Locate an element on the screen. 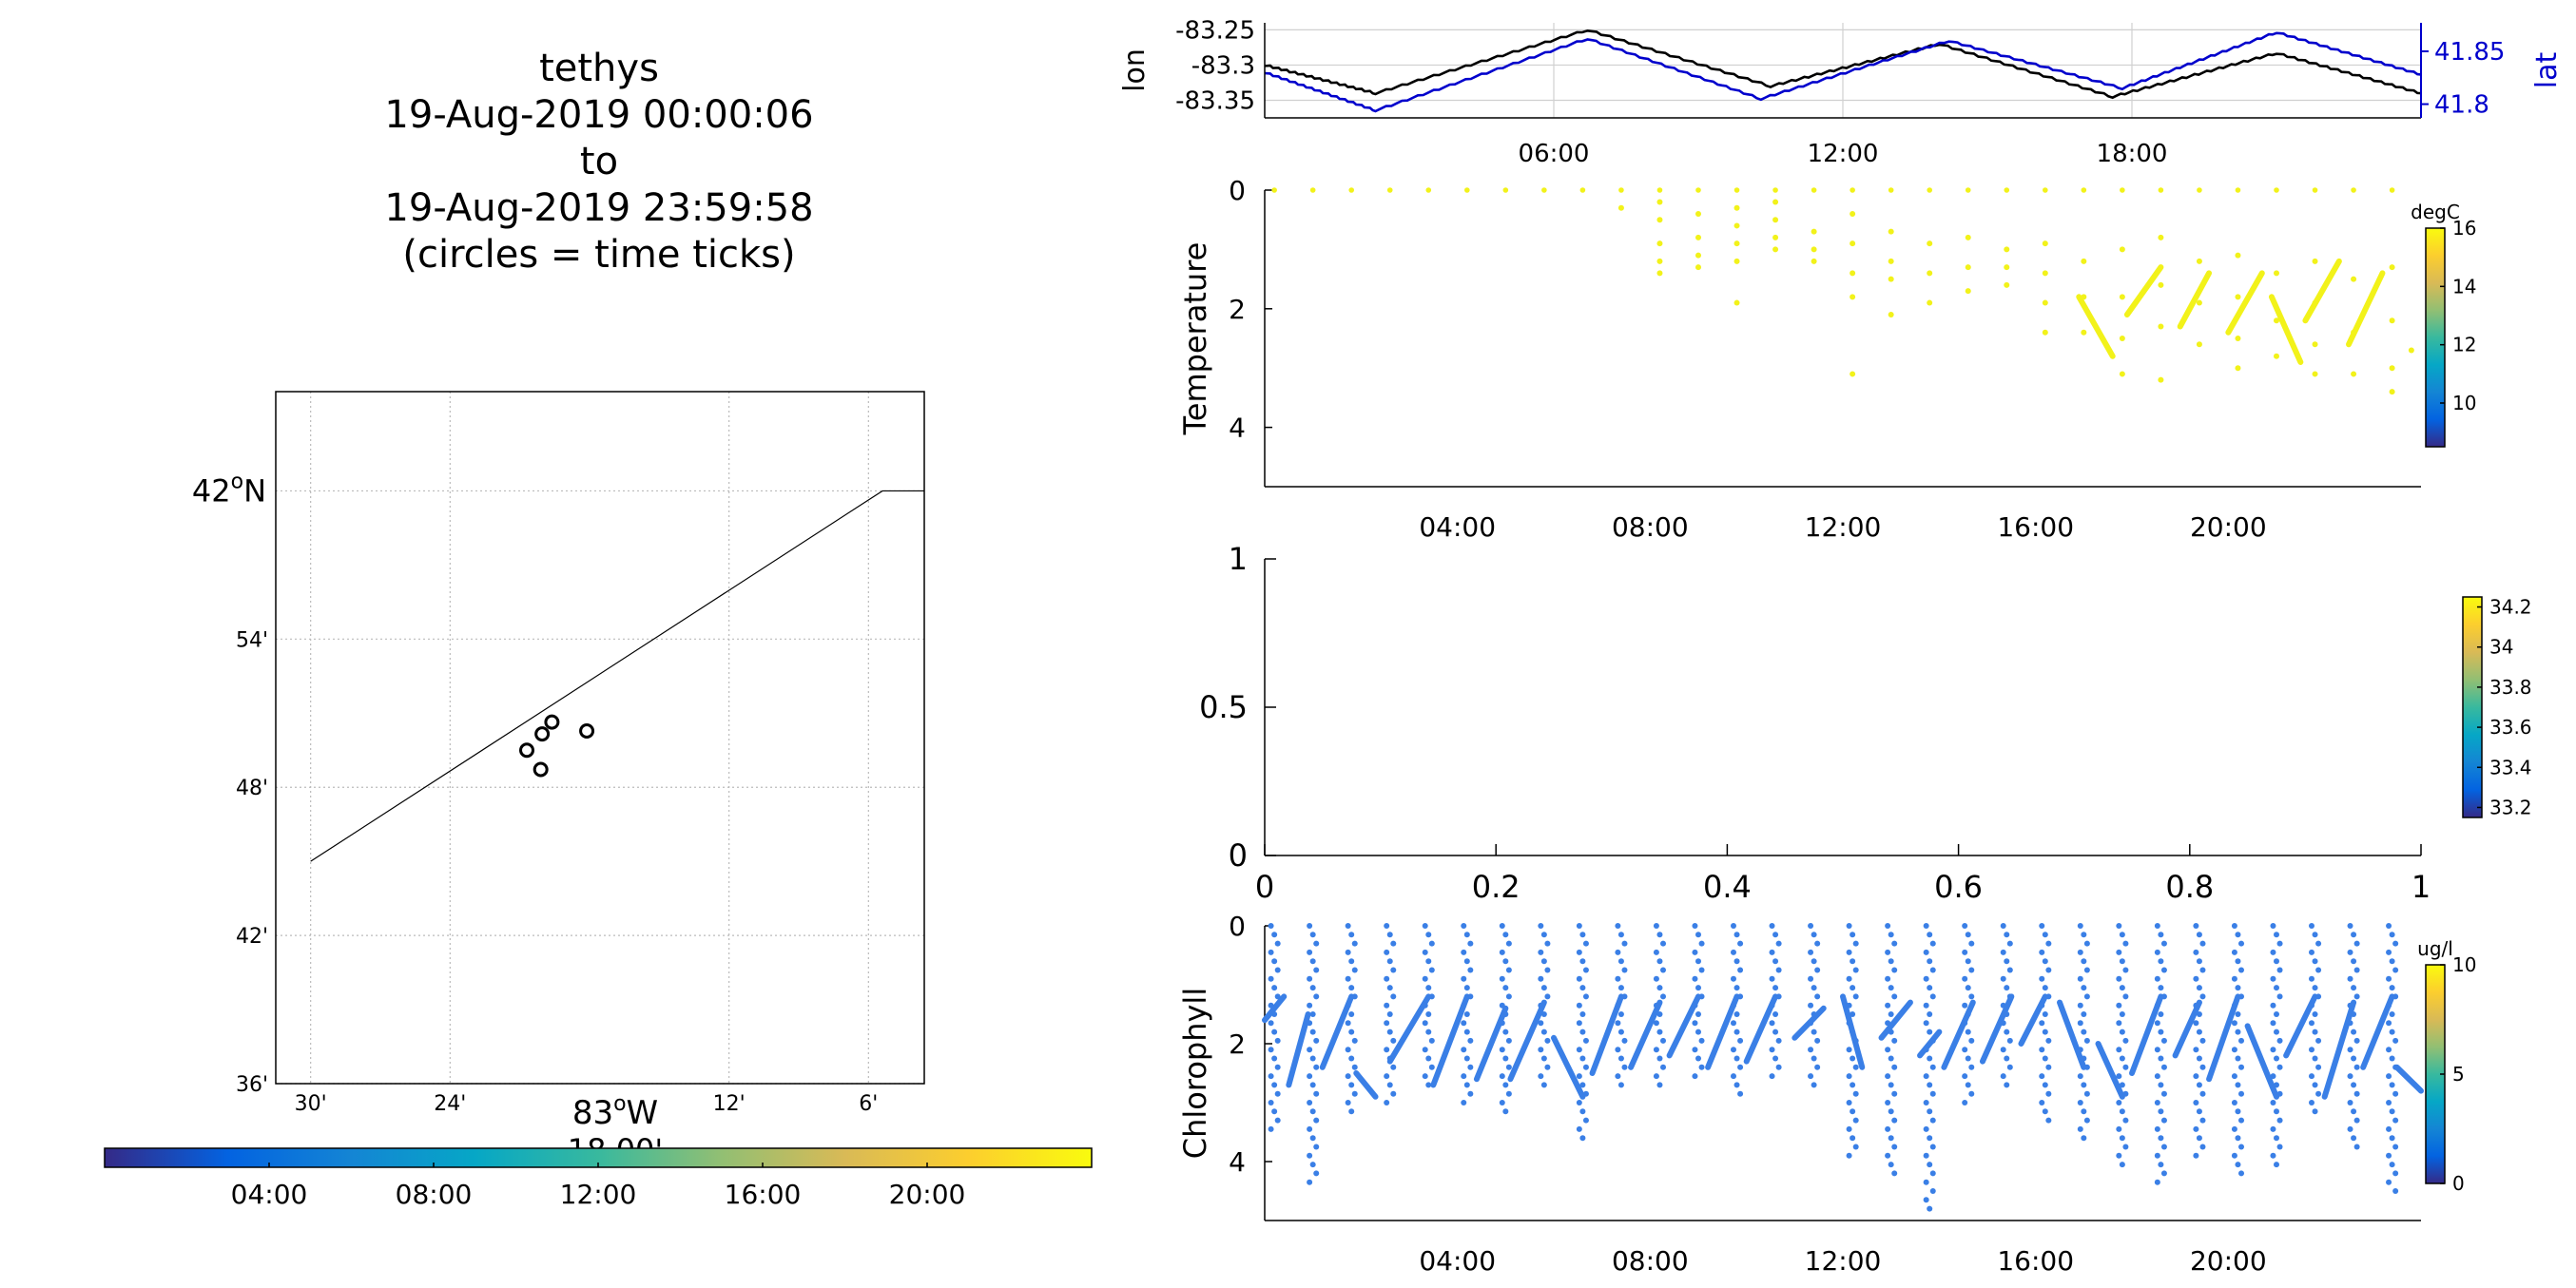 The height and width of the screenshot is (1288, 2576). time-colorbar-tick-label: 04:00 is located at coordinates (269, 1194).